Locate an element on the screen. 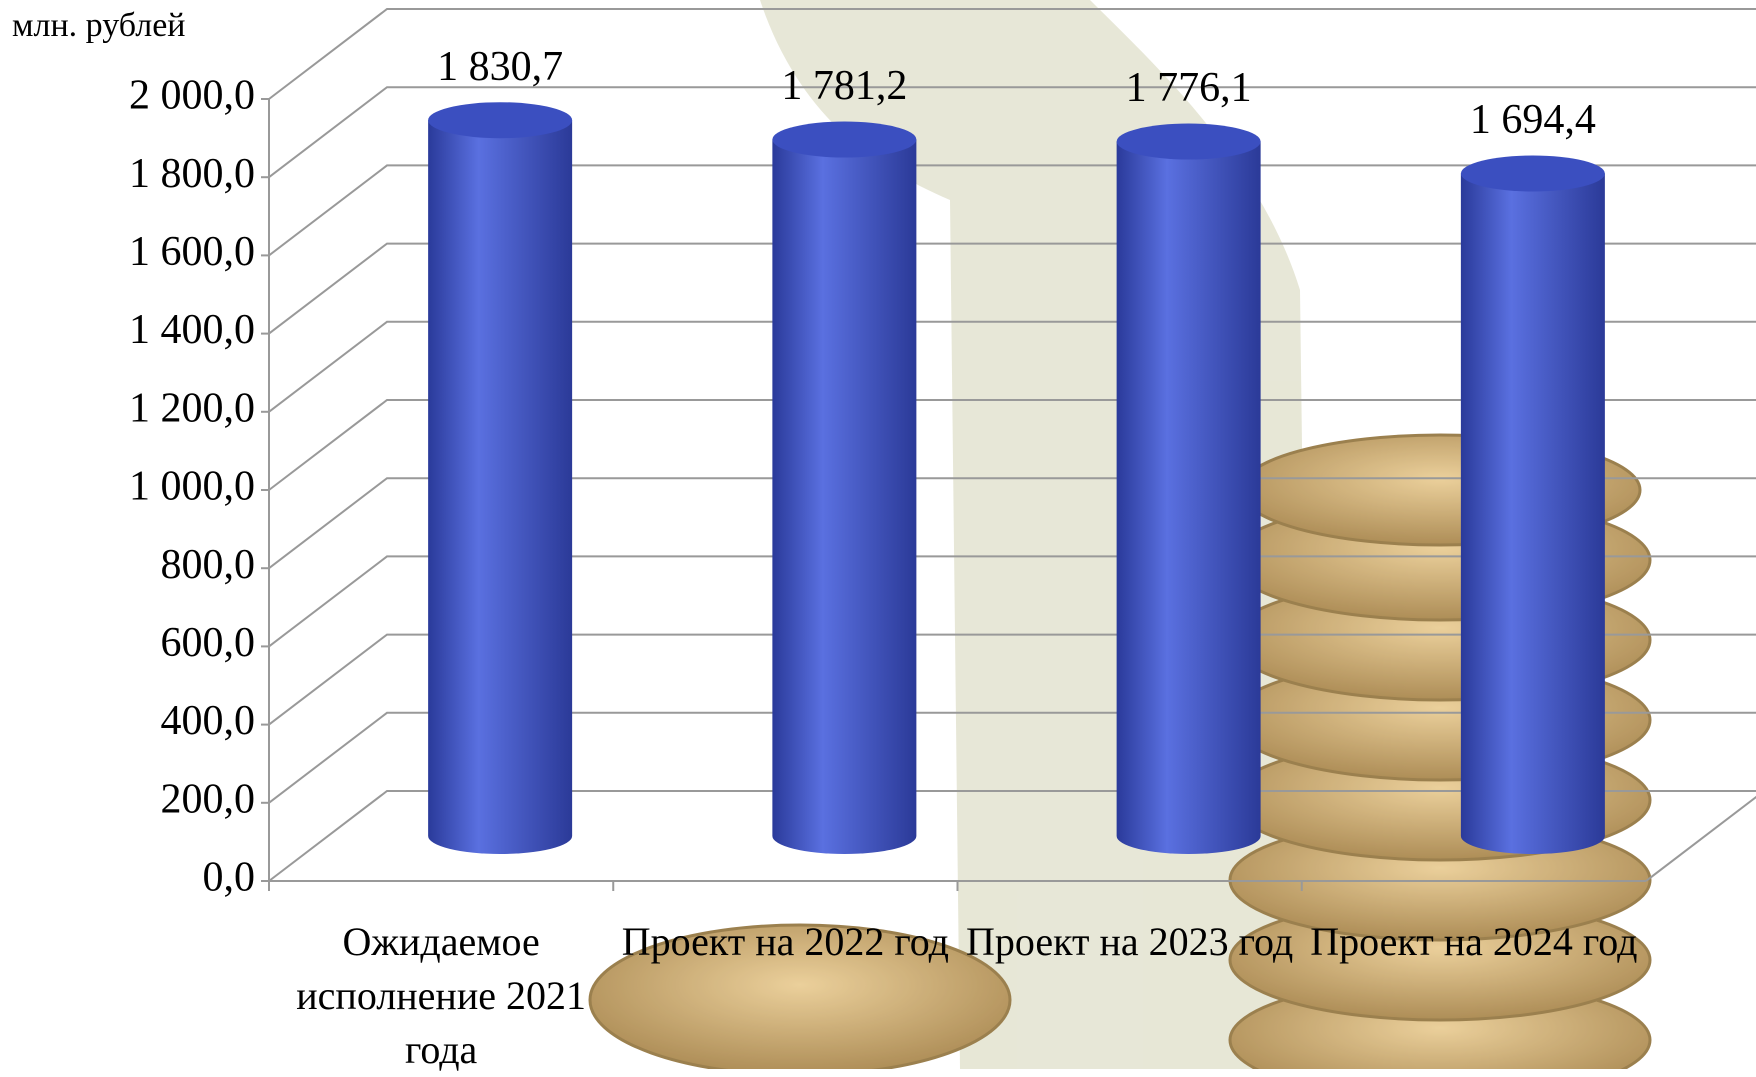 This screenshot has width=1756, height=1077. y-tick-label: 2 000,0 is located at coordinates (192, 96).